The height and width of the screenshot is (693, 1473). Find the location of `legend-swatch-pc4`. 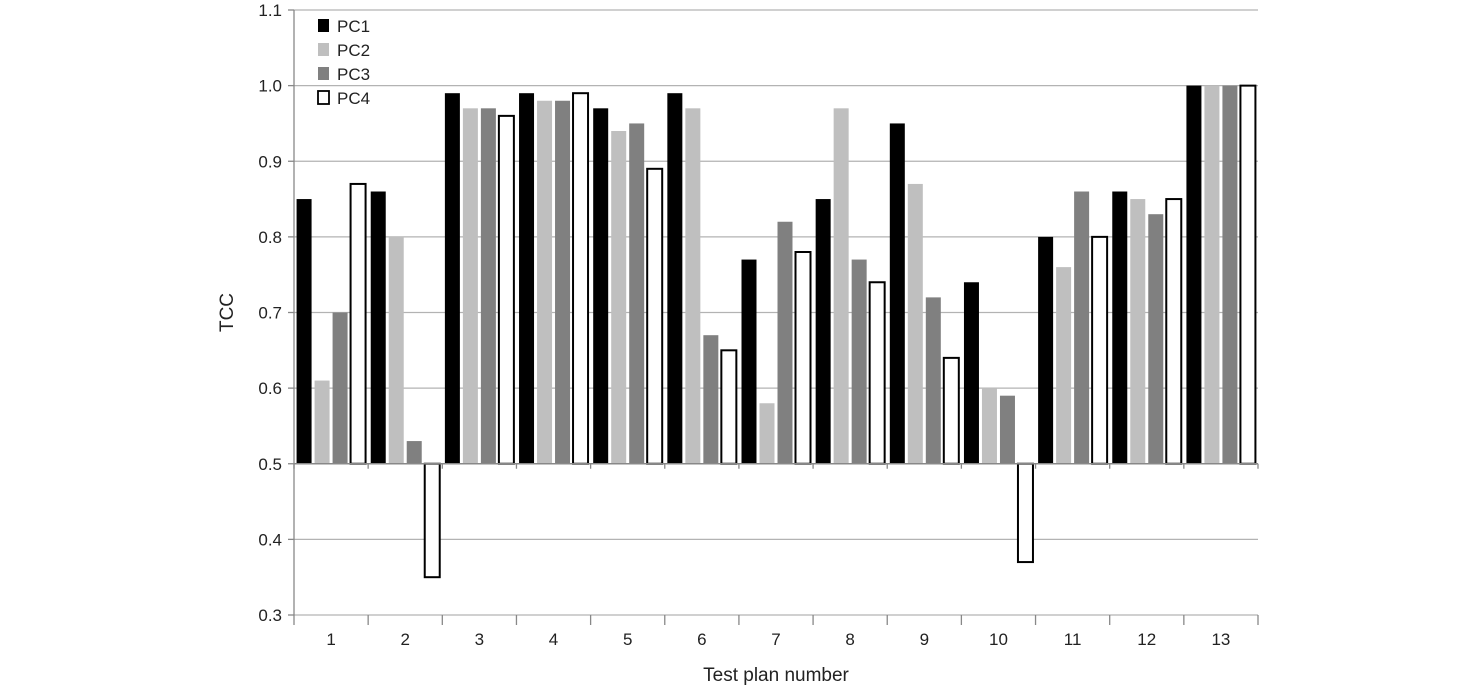

legend-swatch-pc4 is located at coordinates (323, 97).